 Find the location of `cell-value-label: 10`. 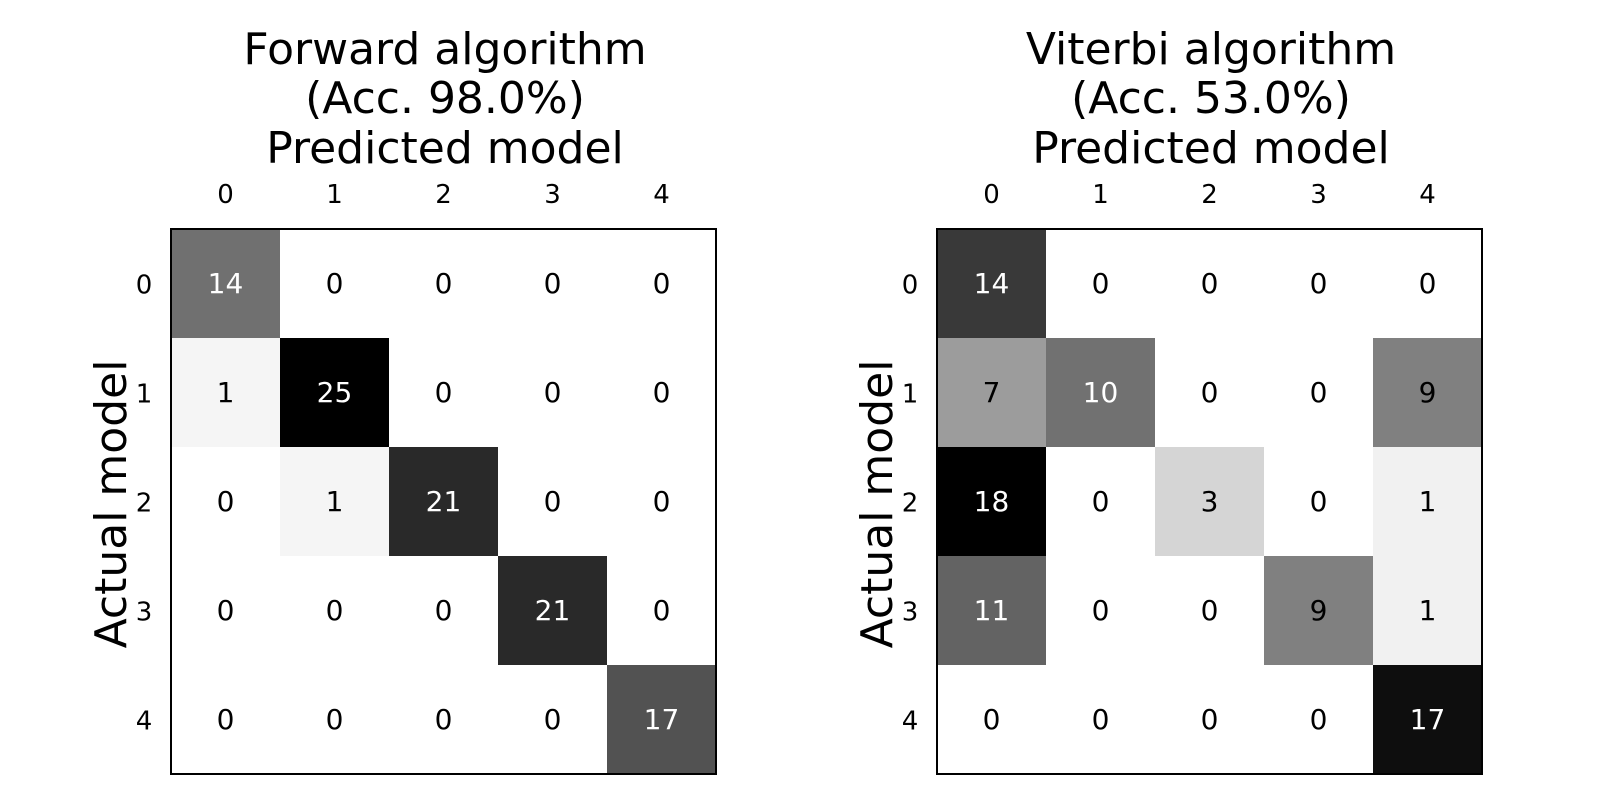

cell-value-label: 10 is located at coordinates (1101, 392).